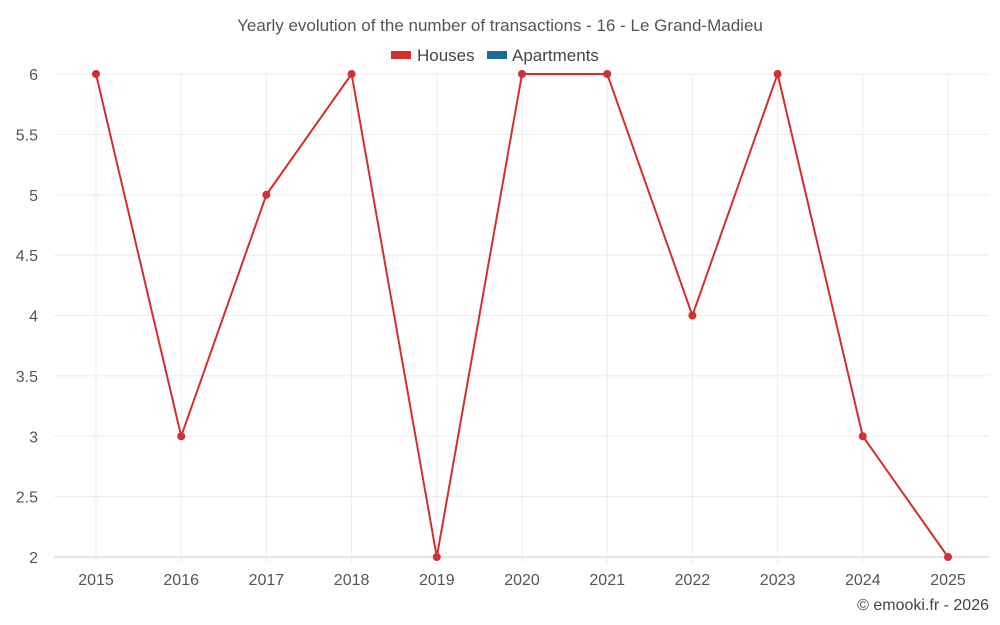 The image size is (1000, 625). Describe the element at coordinates (437, 580) in the screenshot. I see `x-tick-label: 2019` at that location.